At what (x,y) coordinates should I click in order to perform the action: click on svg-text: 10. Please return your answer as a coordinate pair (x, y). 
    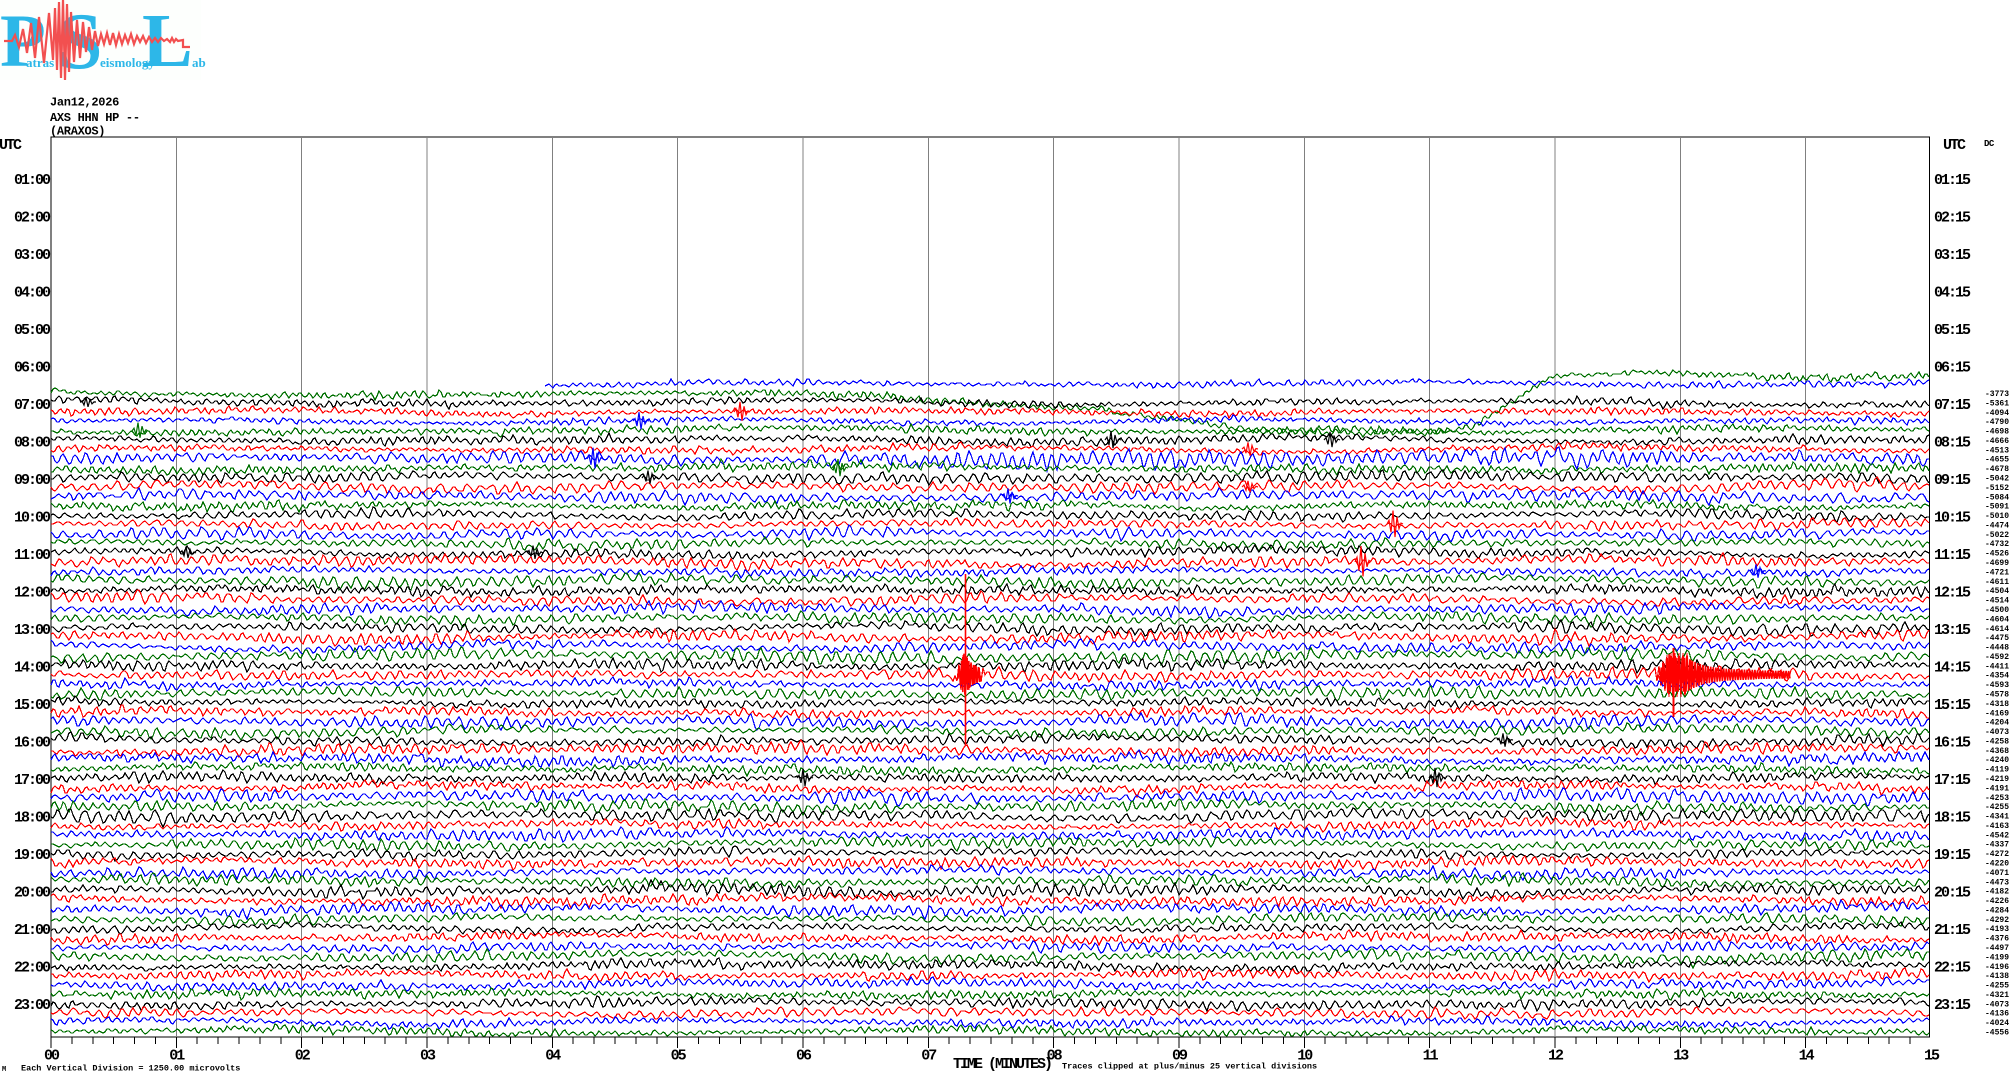
    Looking at the image, I should click on (1305, 1056).